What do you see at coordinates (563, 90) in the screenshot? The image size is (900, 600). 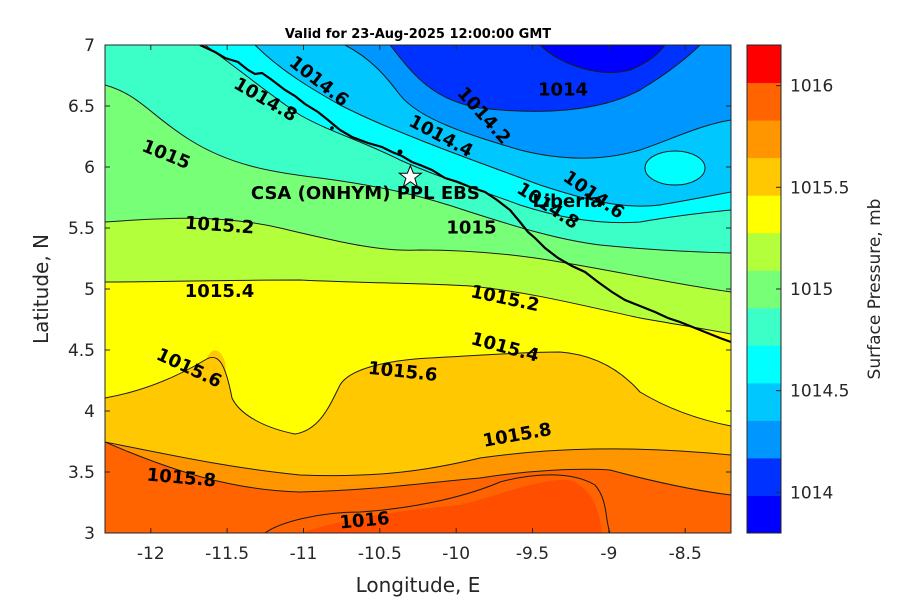 I see `contour-label: 1014` at bounding box center [563, 90].